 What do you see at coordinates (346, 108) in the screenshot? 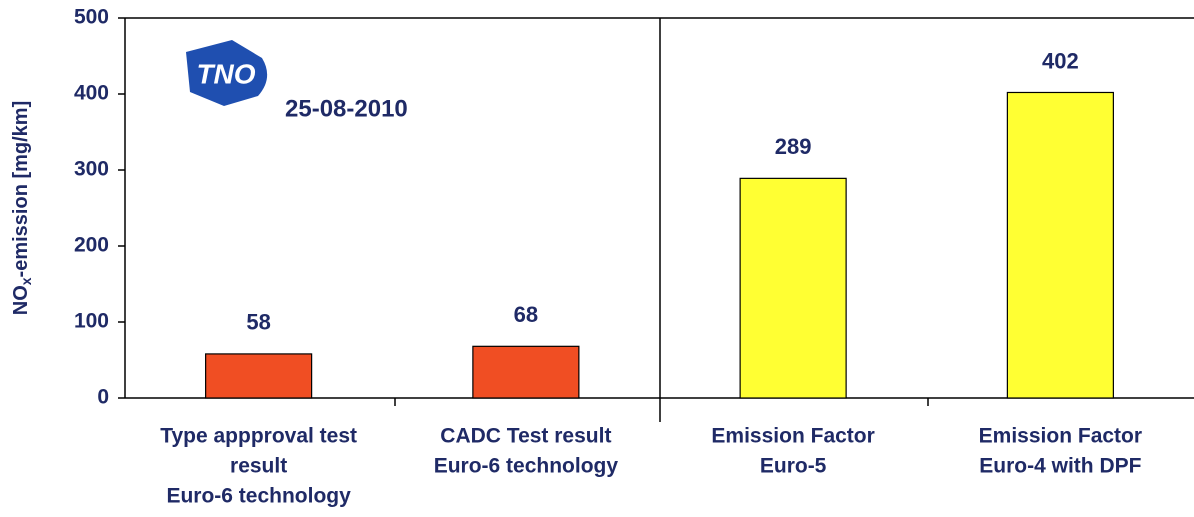
I see `annotation: 25-08-2010` at bounding box center [346, 108].